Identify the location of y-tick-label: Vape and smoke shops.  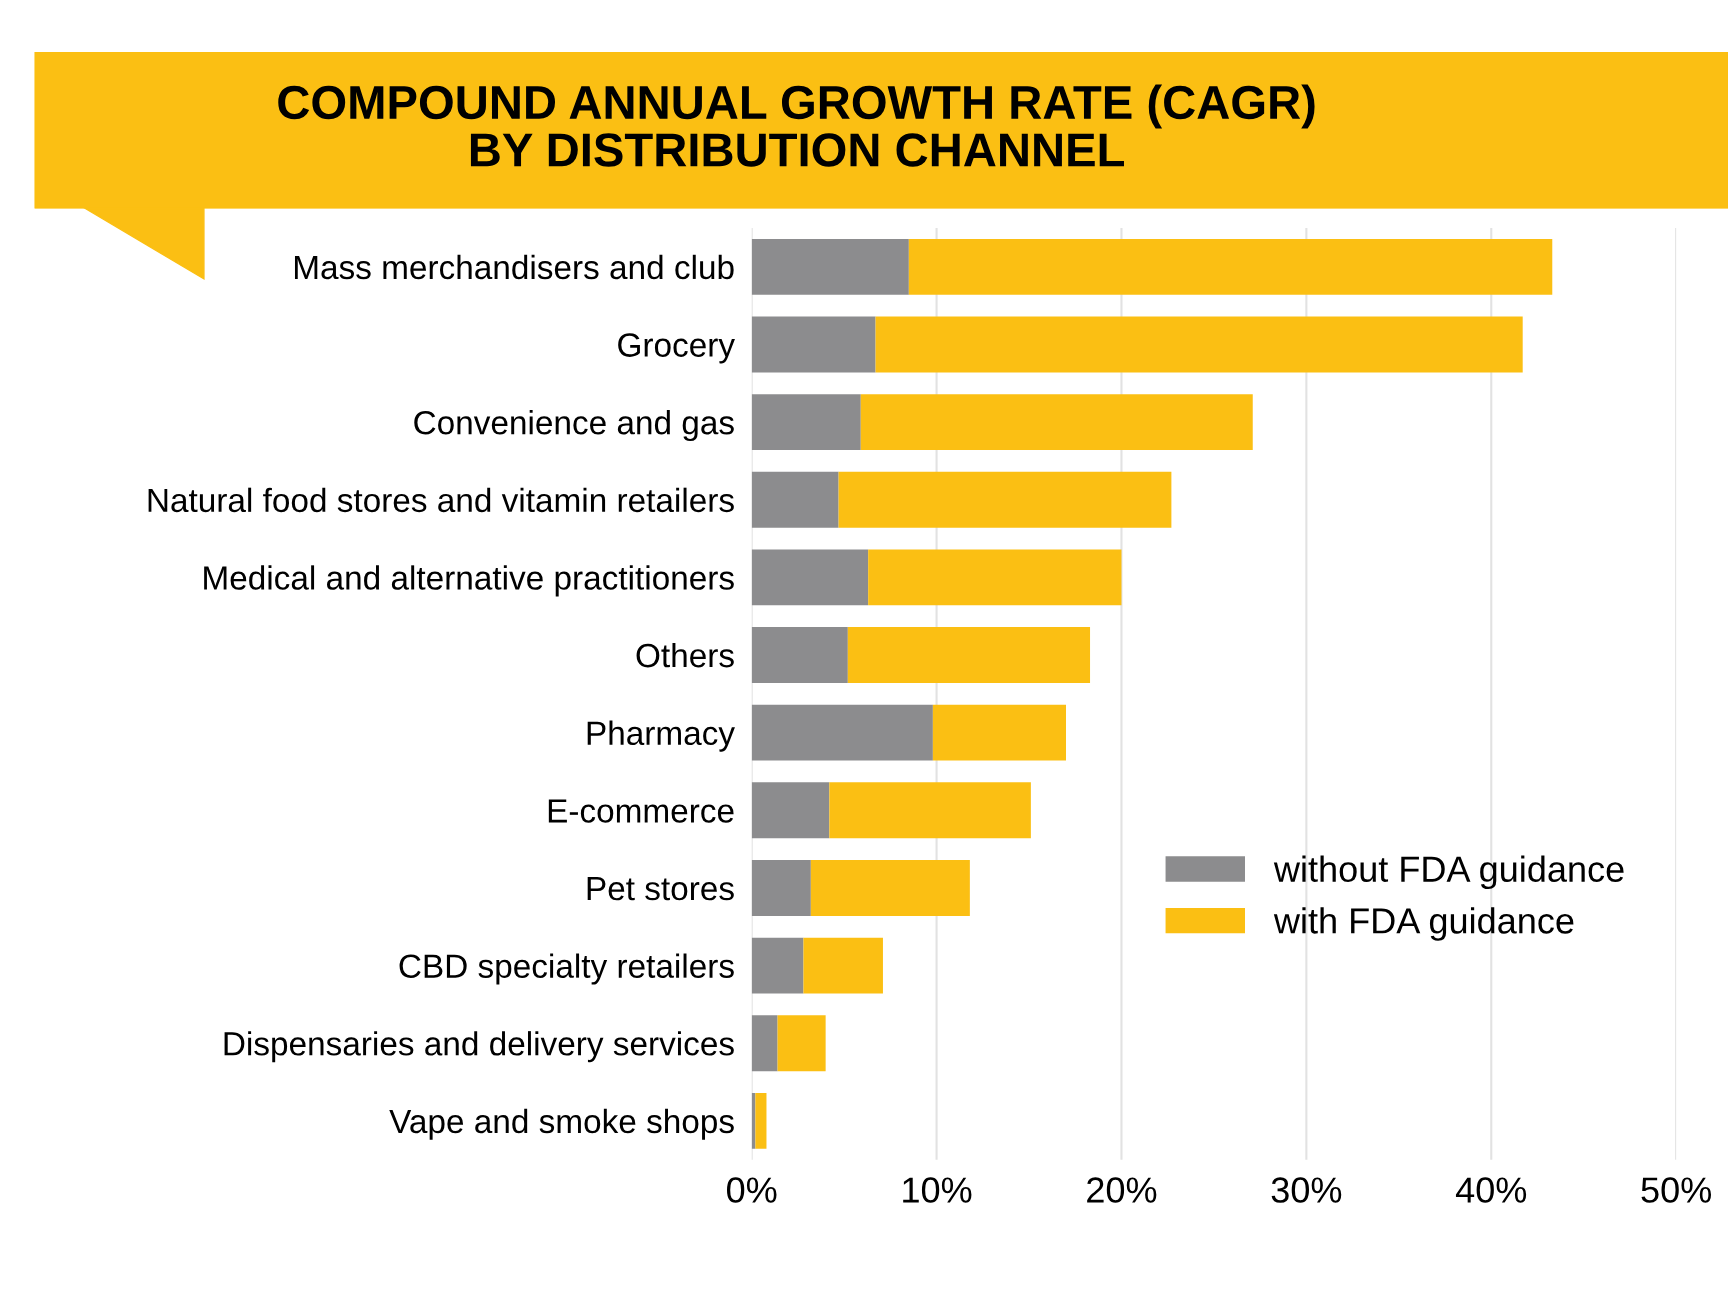
(561, 1124).